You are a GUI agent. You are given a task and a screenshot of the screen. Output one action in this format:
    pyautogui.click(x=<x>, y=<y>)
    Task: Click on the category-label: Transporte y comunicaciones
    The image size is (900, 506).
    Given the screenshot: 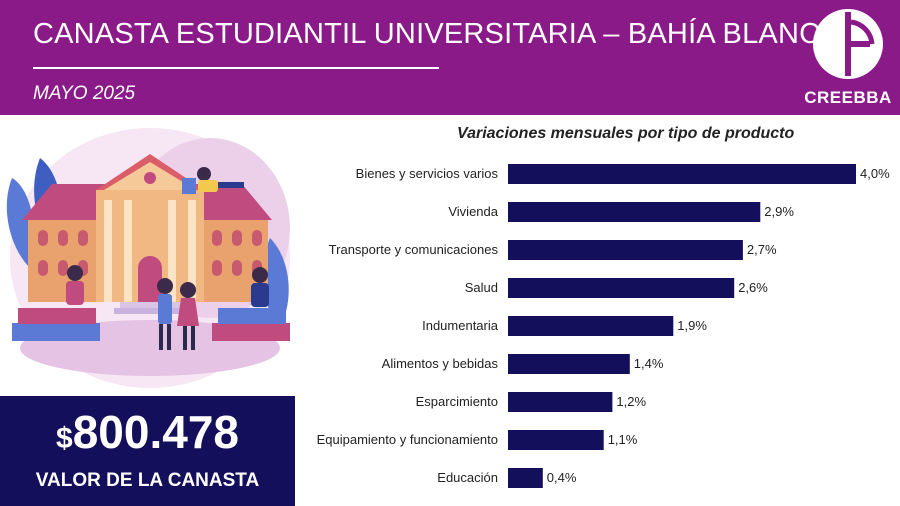 What is the action you would take?
    pyautogui.click(x=414, y=249)
    